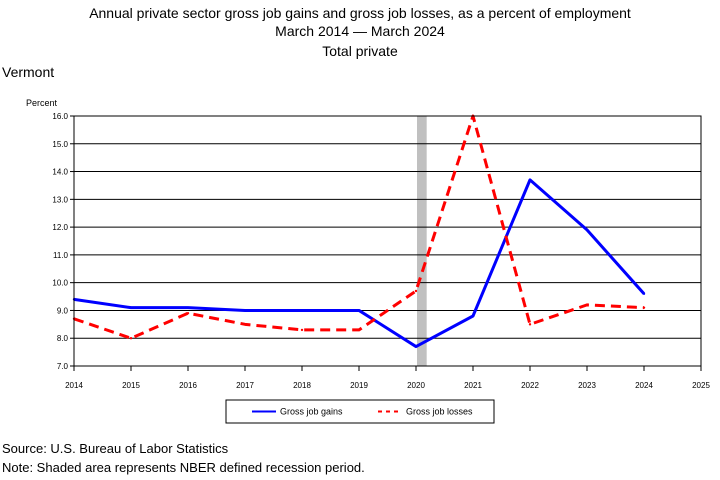 This screenshot has height=480, width=720. What do you see at coordinates (188, 385) in the screenshot?
I see `x-tick-label: 2016` at bounding box center [188, 385].